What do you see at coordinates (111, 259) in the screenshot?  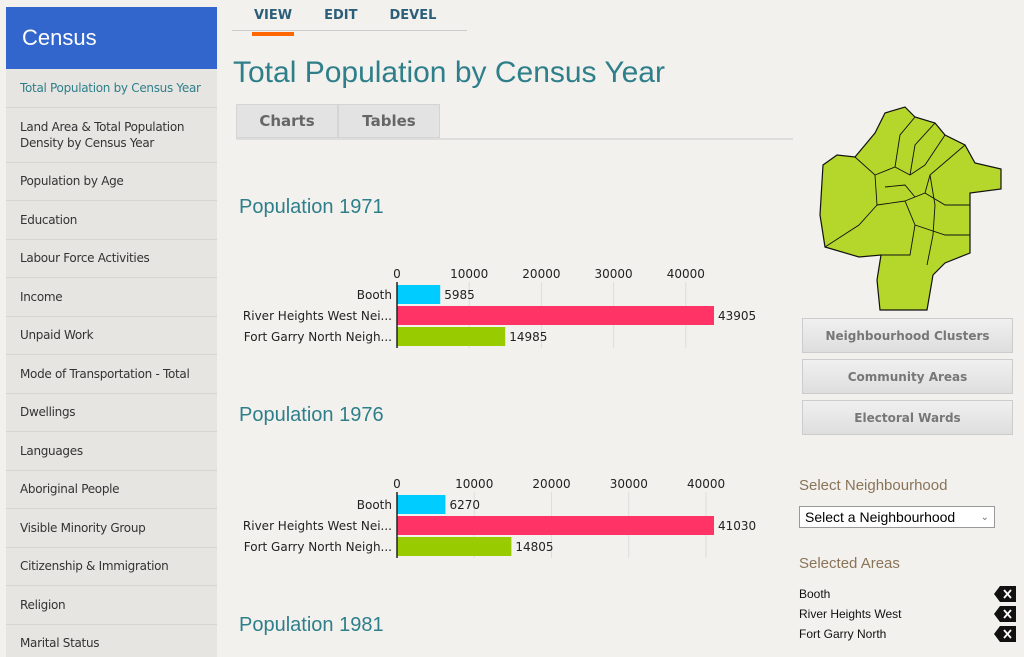 I see `sidebar-item: Labour Force Activities` at bounding box center [111, 259].